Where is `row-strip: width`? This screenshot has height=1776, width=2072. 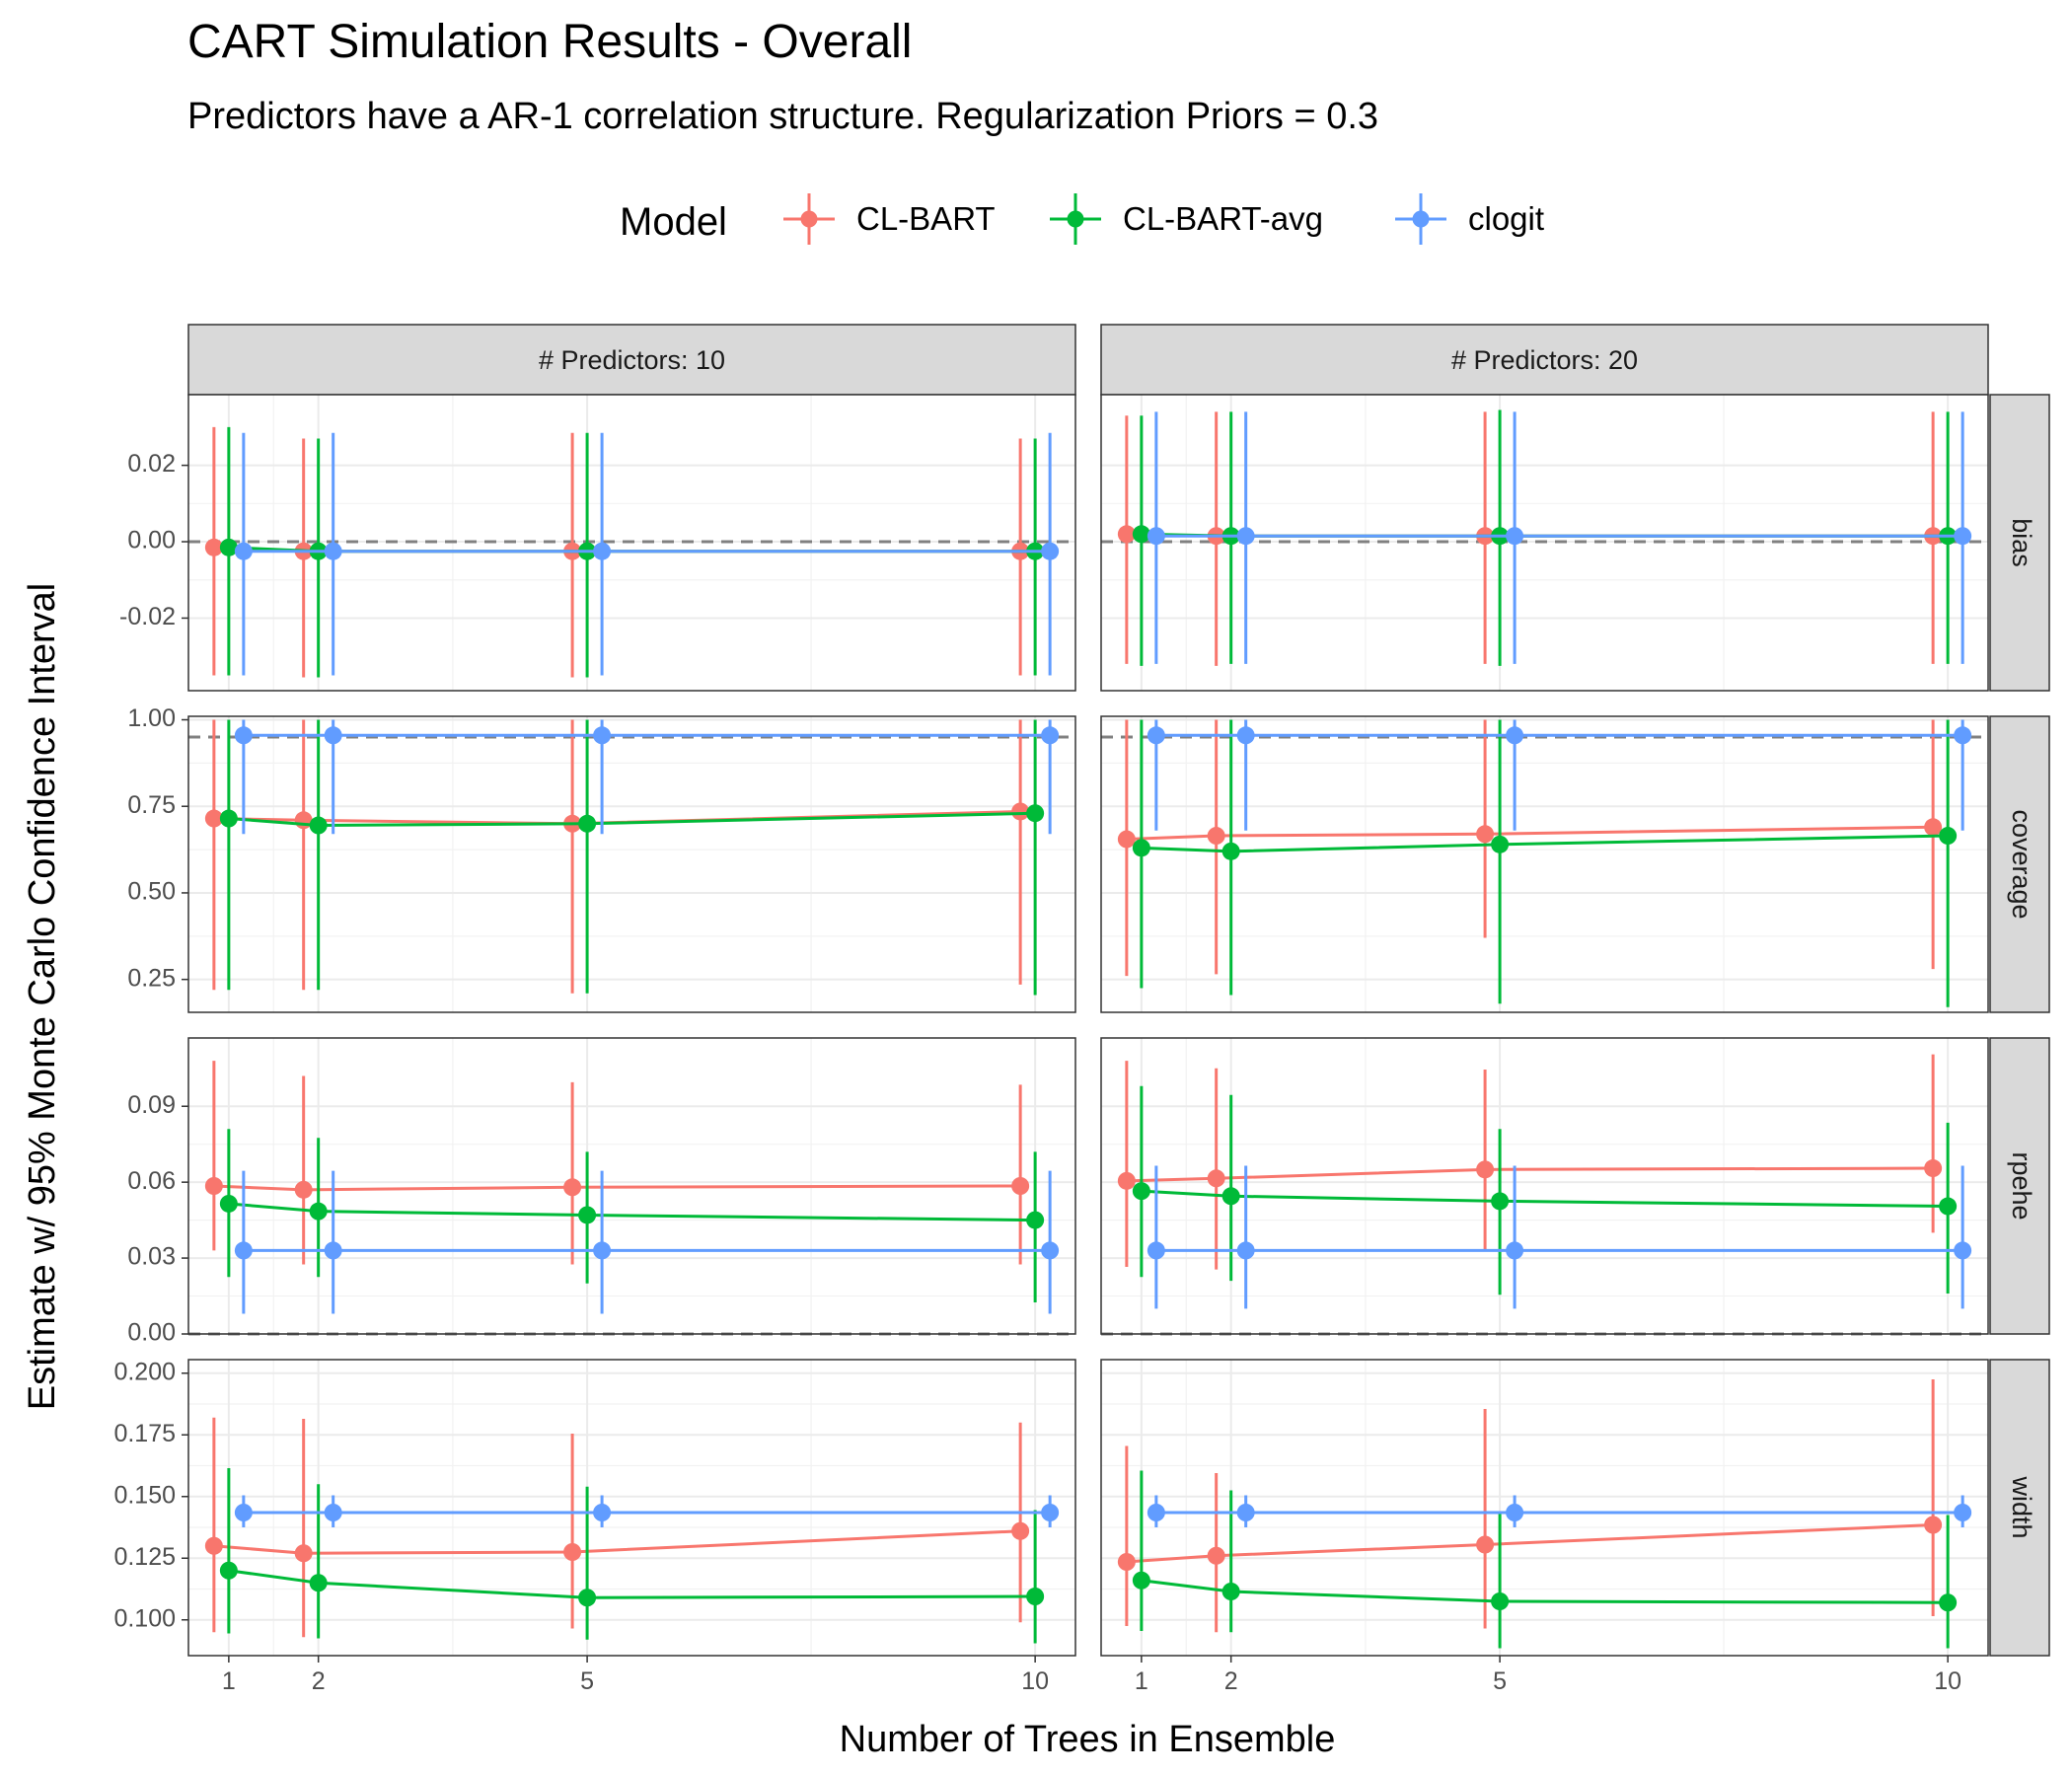
row-strip: width is located at coordinates (2020, 1508).